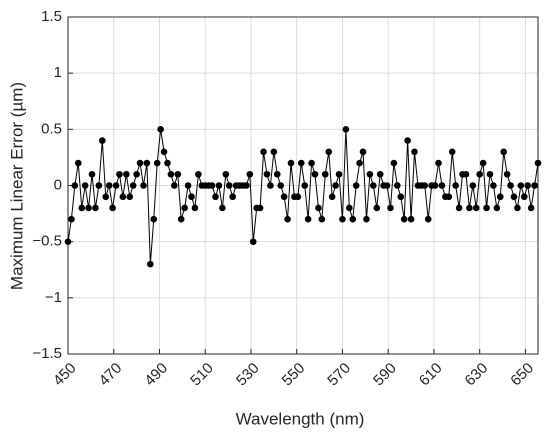  I want to click on y-tick-label: 1, so click(58, 72).